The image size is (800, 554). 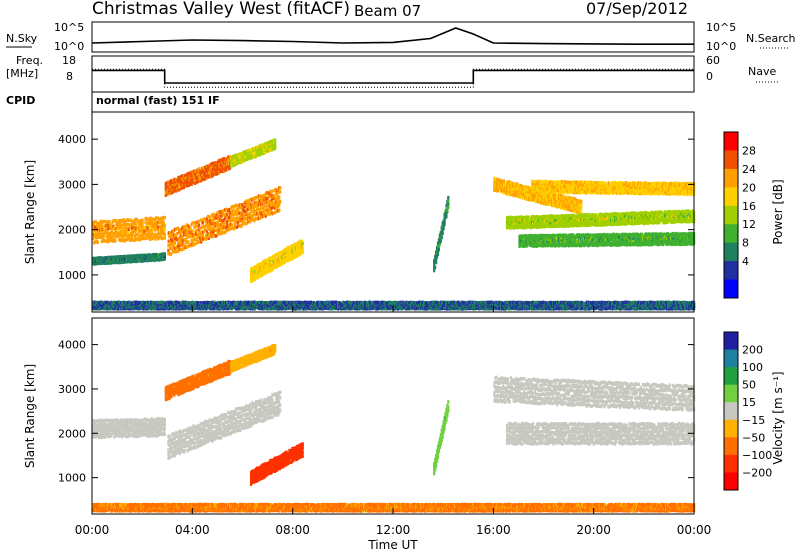 What do you see at coordinates (69, 60) in the screenshot?
I see `freq-tick-top: 18` at bounding box center [69, 60].